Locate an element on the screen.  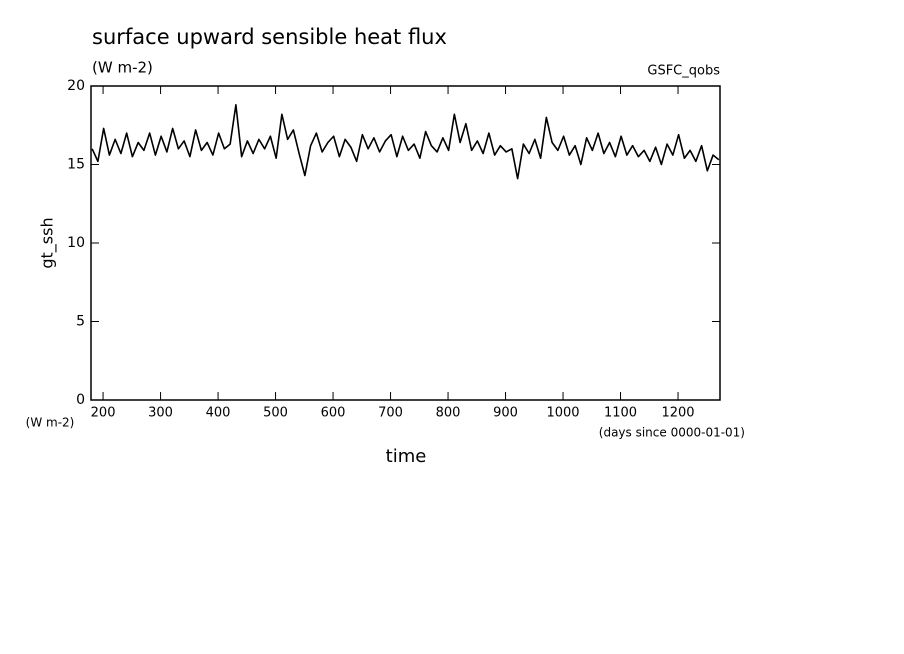
y-tick-label: 15 is located at coordinates (76, 165).